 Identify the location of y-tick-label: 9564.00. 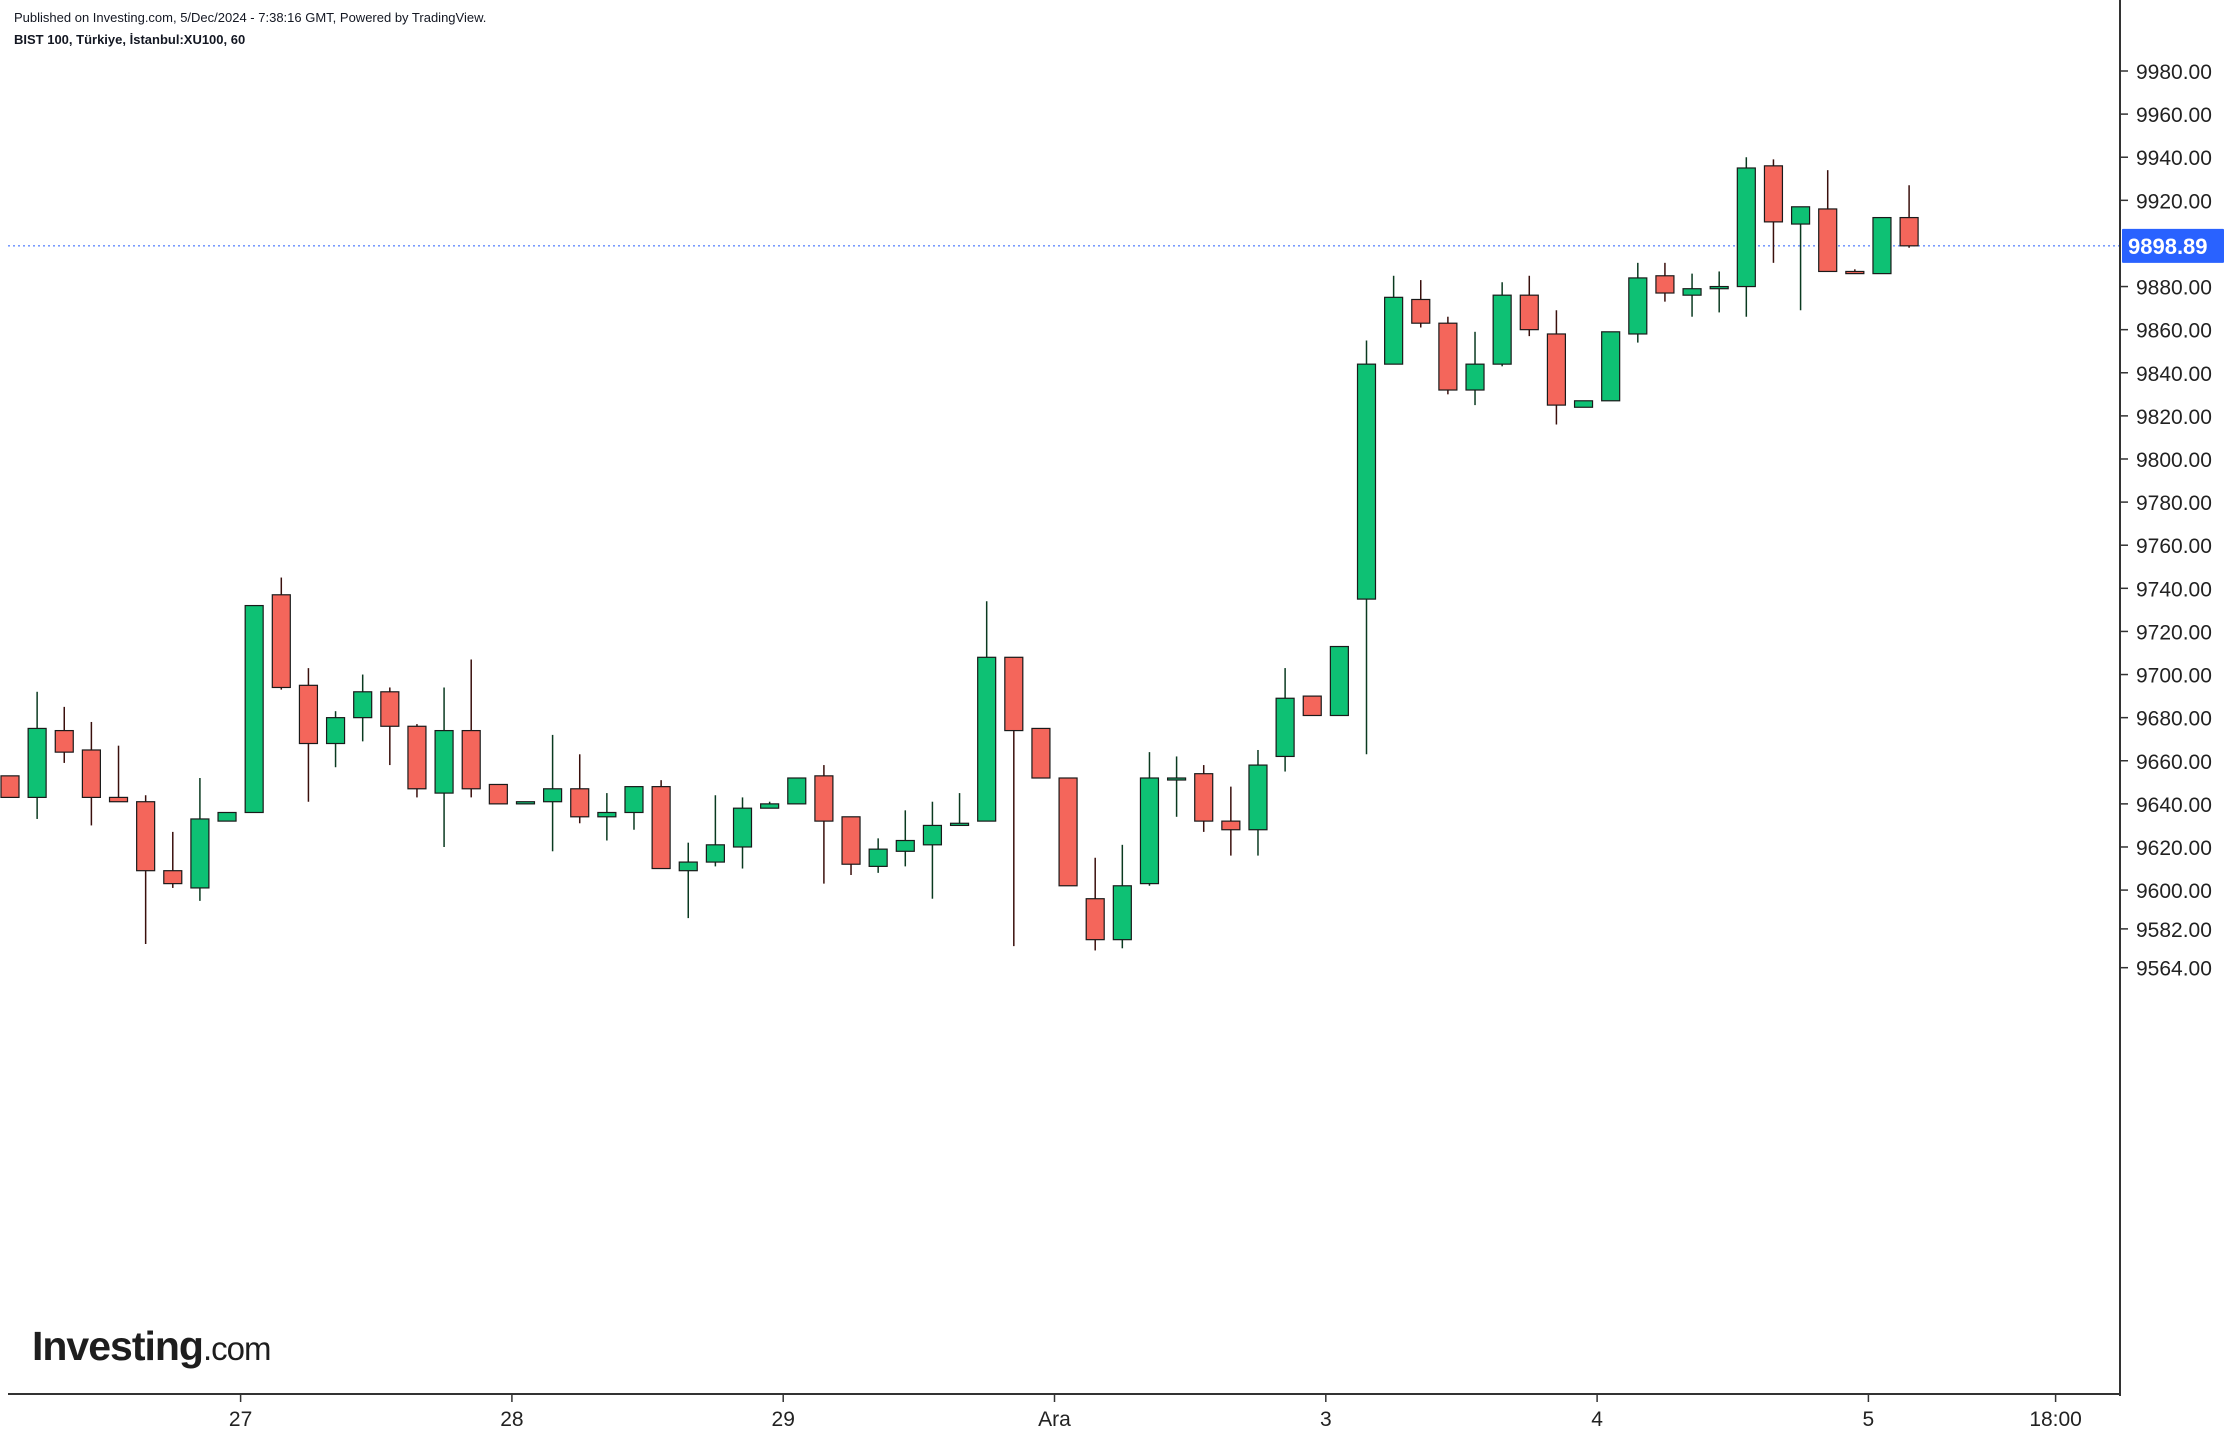
(2174, 969).